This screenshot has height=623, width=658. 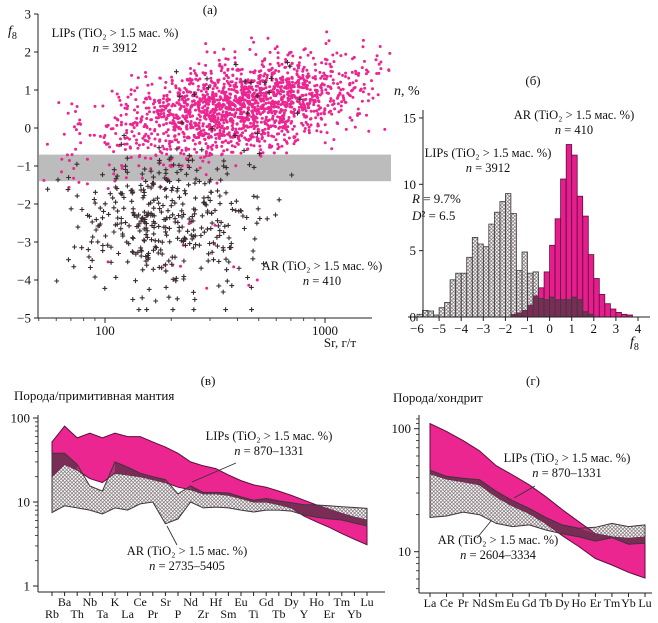 I want to click on ar-annotation-g: AR (TiO₂ > 1.5 мас. %) n = 2604–3334, so click(x=498, y=548).